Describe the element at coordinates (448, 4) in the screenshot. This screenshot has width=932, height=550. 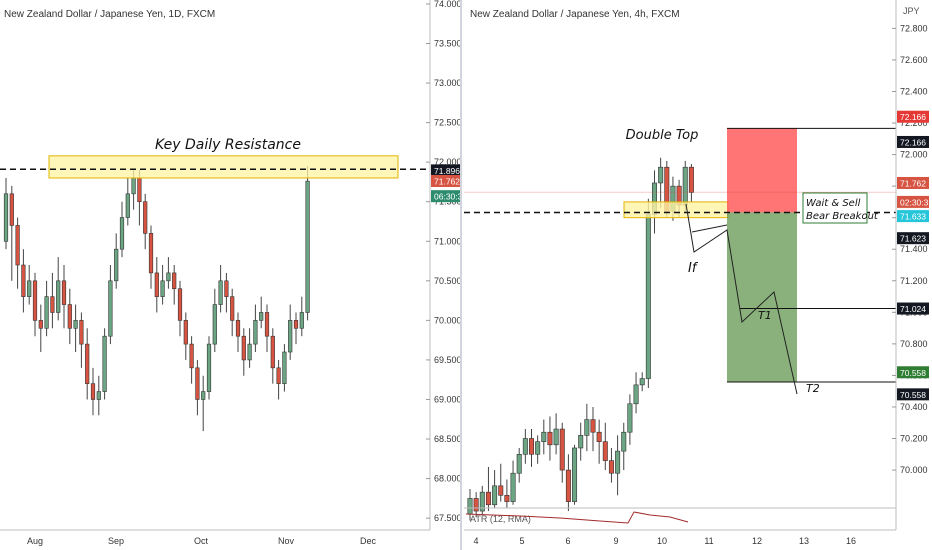
I see `left-price-tick: 74.000` at that location.